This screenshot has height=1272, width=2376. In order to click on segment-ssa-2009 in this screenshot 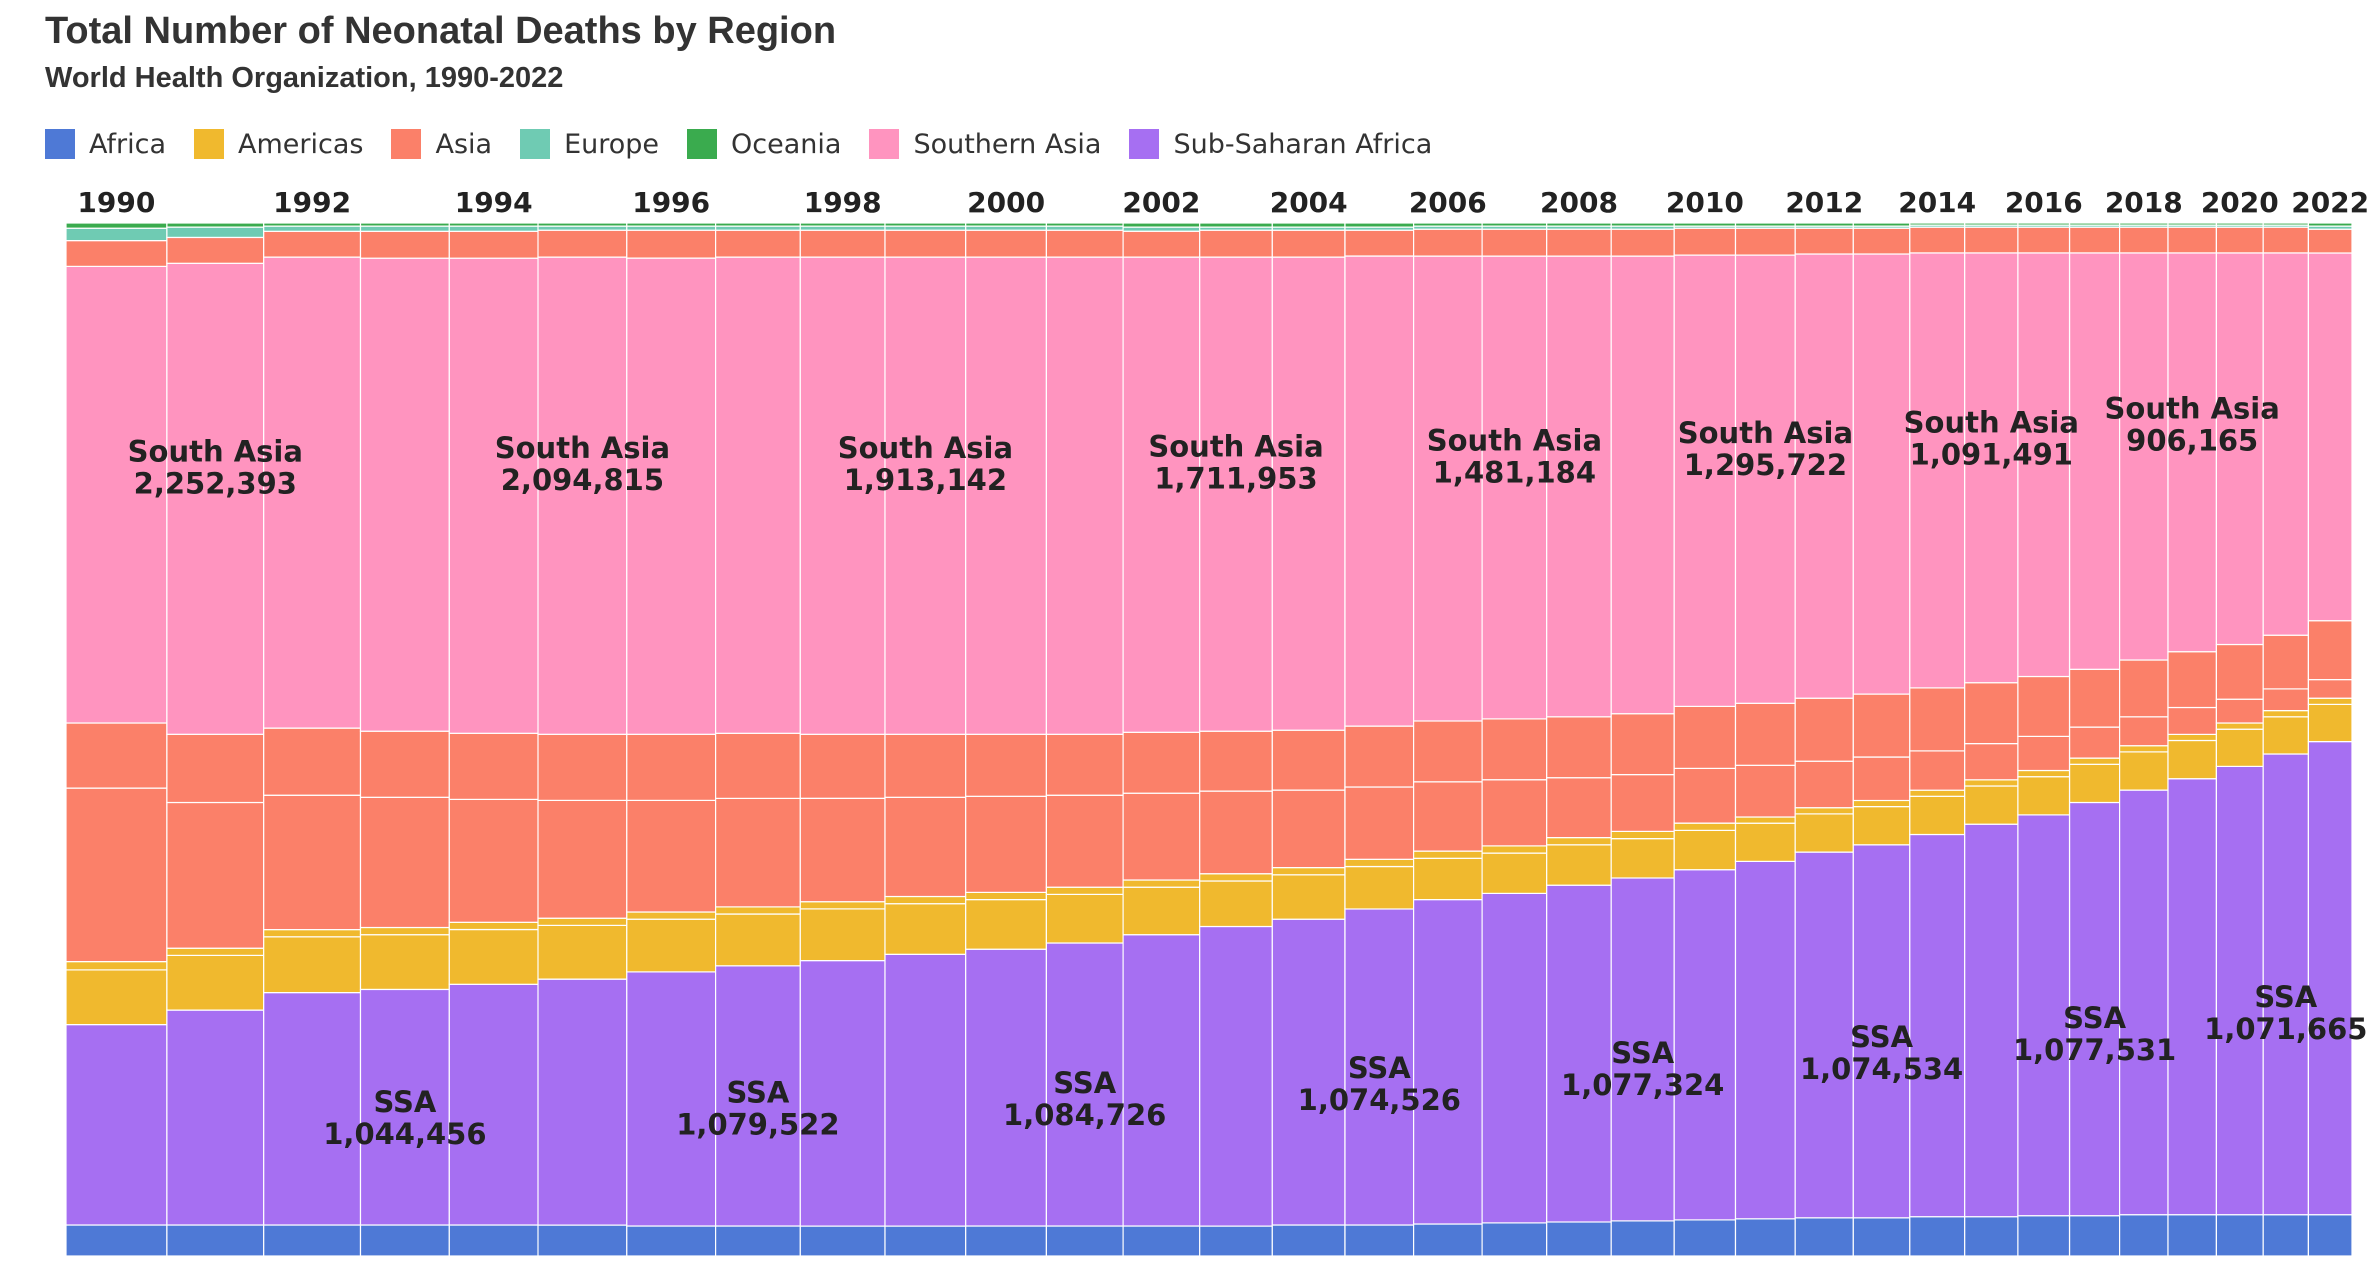, I will do `click(1642, 1049)`.